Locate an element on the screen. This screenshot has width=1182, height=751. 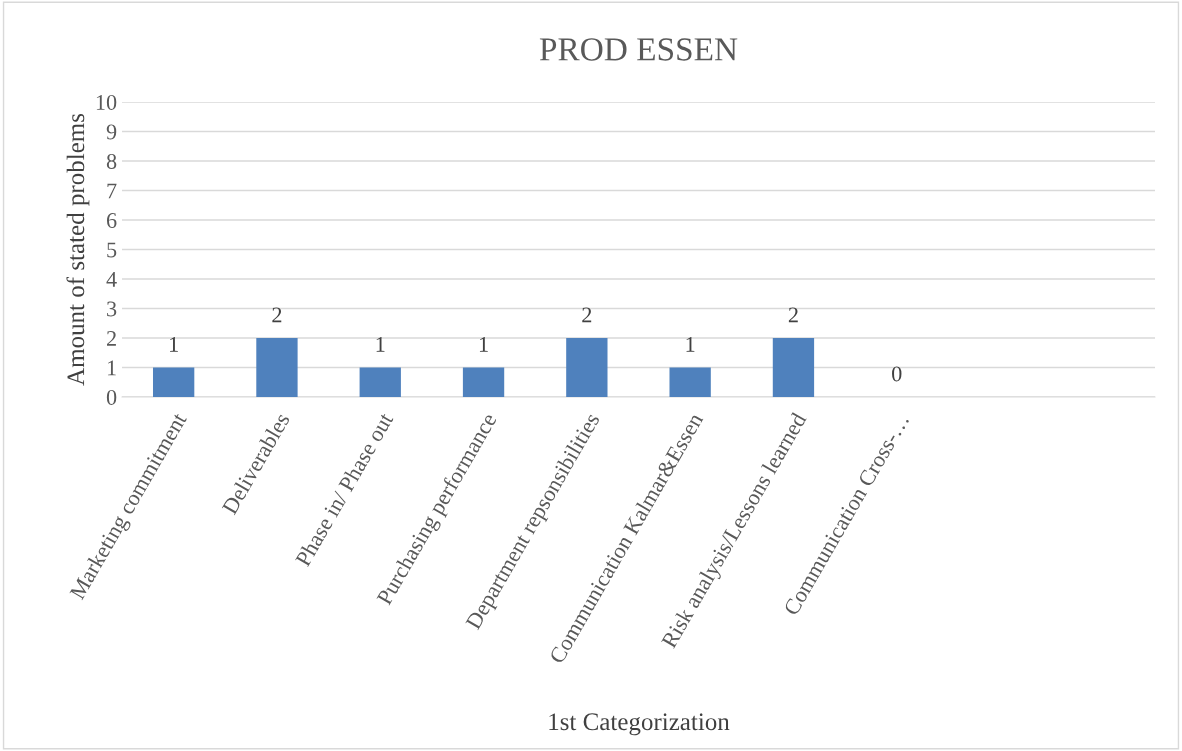
y-tick-label: 6 is located at coordinates (111, 220).